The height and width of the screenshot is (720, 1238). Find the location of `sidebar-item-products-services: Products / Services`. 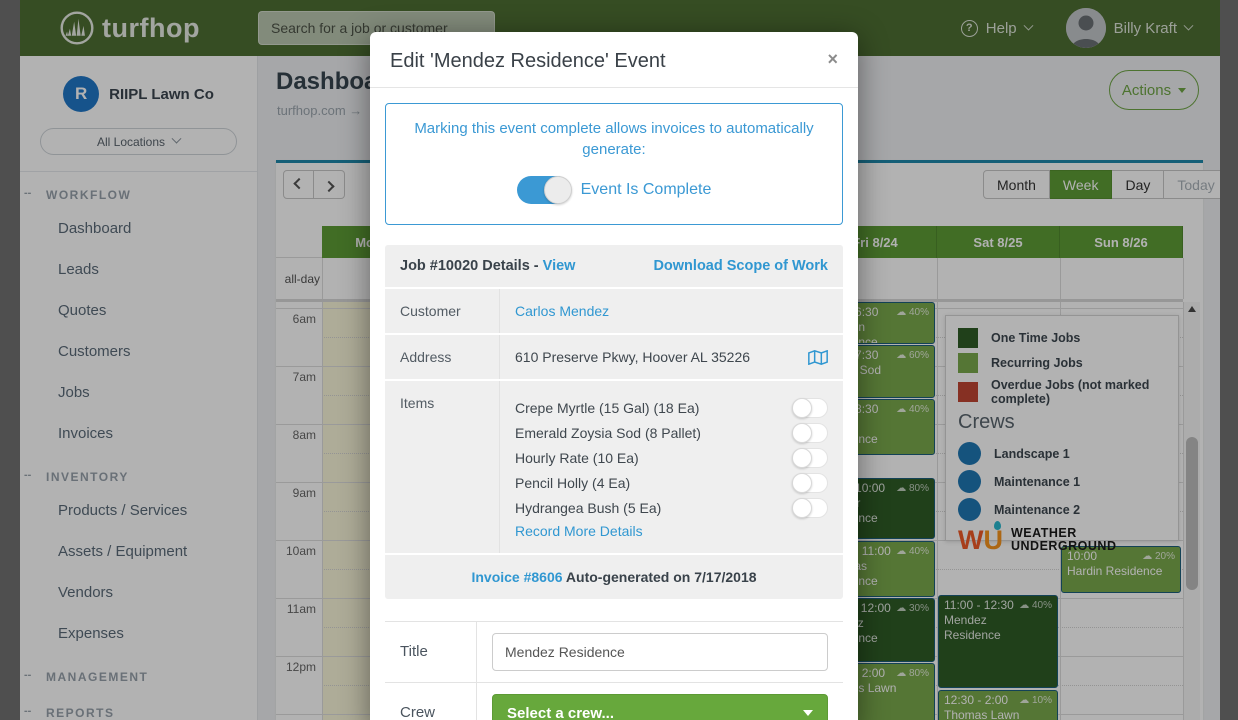

sidebar-item-products-services: Products / Services is located at coordinates (123, 510).